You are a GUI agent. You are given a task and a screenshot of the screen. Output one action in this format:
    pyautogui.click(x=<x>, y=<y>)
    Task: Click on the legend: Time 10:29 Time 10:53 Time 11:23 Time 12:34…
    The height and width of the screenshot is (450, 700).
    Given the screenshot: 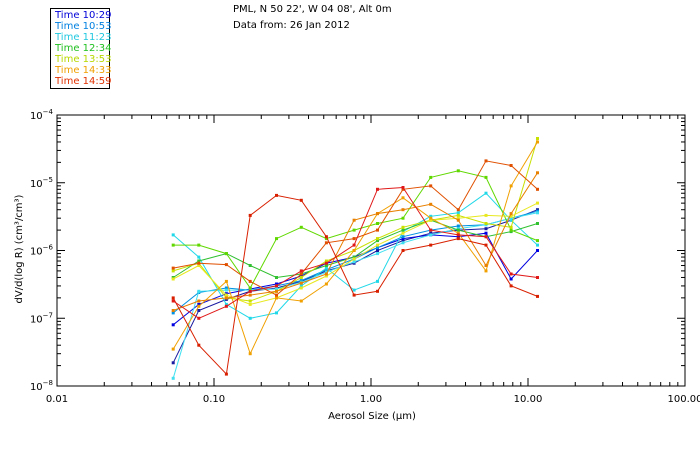 What is the action you would take?
    pyautogui.click(x=81, y=48)
    